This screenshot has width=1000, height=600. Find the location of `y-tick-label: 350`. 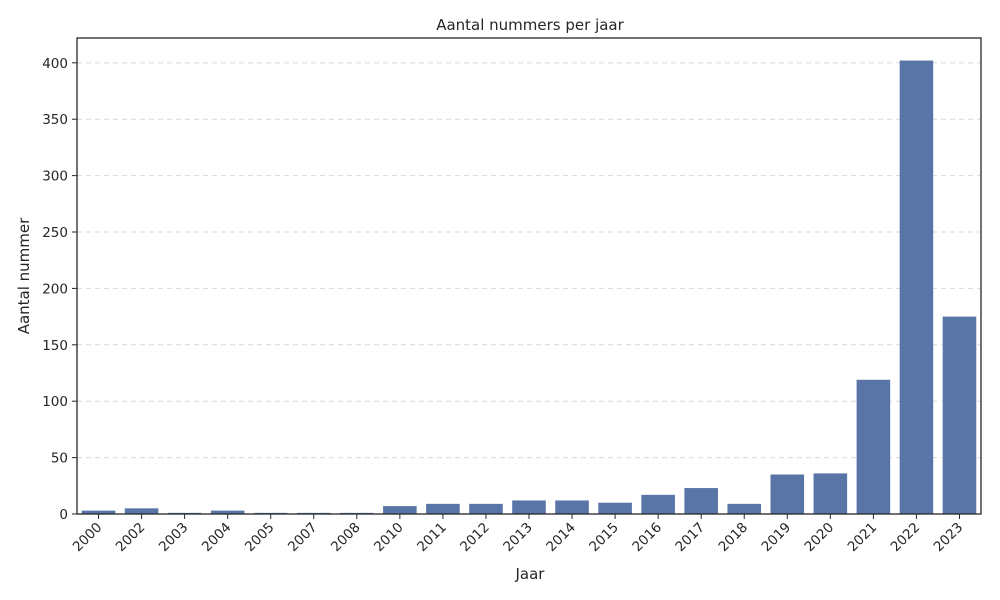

y-tick-label: 350 is located at coordinates (55, 120).